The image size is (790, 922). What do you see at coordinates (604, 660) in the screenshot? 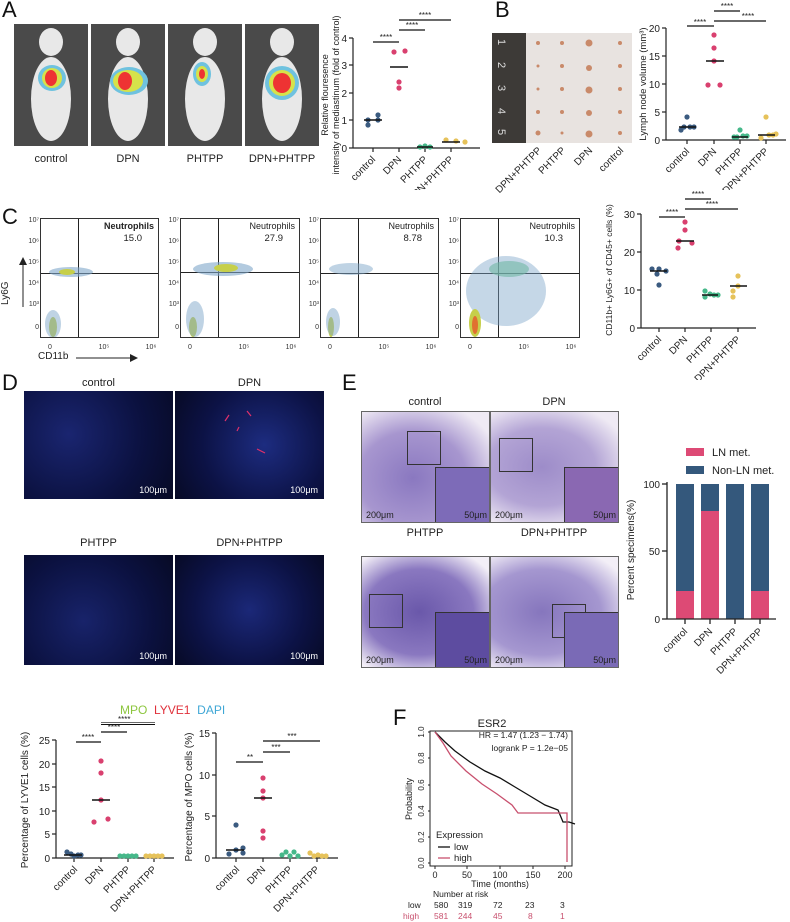
I see `inset-scale-bar: 50μm` at bounding box center [604, 660].